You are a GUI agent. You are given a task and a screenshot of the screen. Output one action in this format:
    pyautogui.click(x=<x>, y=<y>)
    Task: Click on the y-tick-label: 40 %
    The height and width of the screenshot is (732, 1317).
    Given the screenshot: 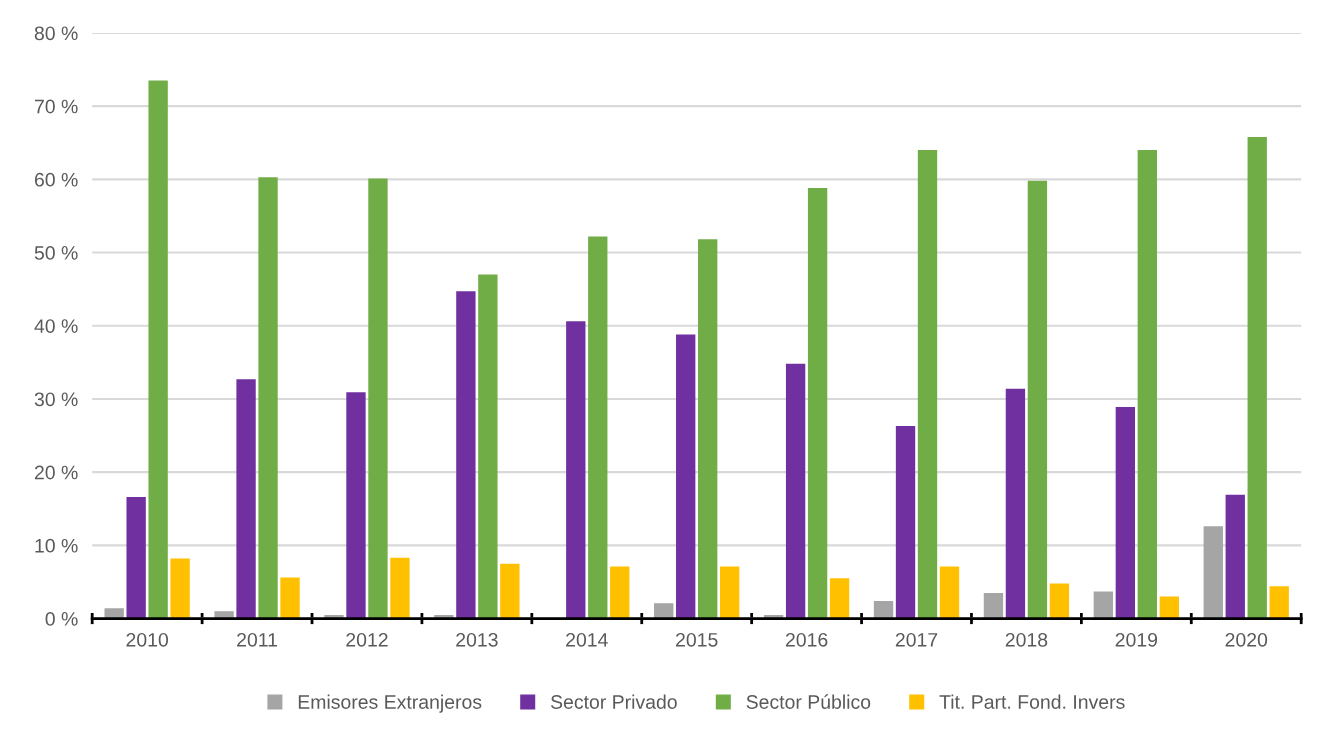 What is the action you would take?
    pyautogui.click(x=56, y=326)
    